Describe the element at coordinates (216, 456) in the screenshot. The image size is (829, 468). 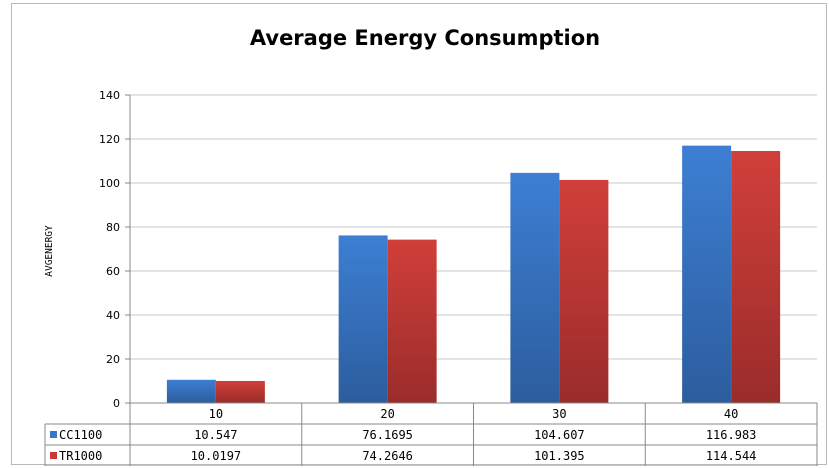
I see `table-cell-value: 10.0197` at that location.